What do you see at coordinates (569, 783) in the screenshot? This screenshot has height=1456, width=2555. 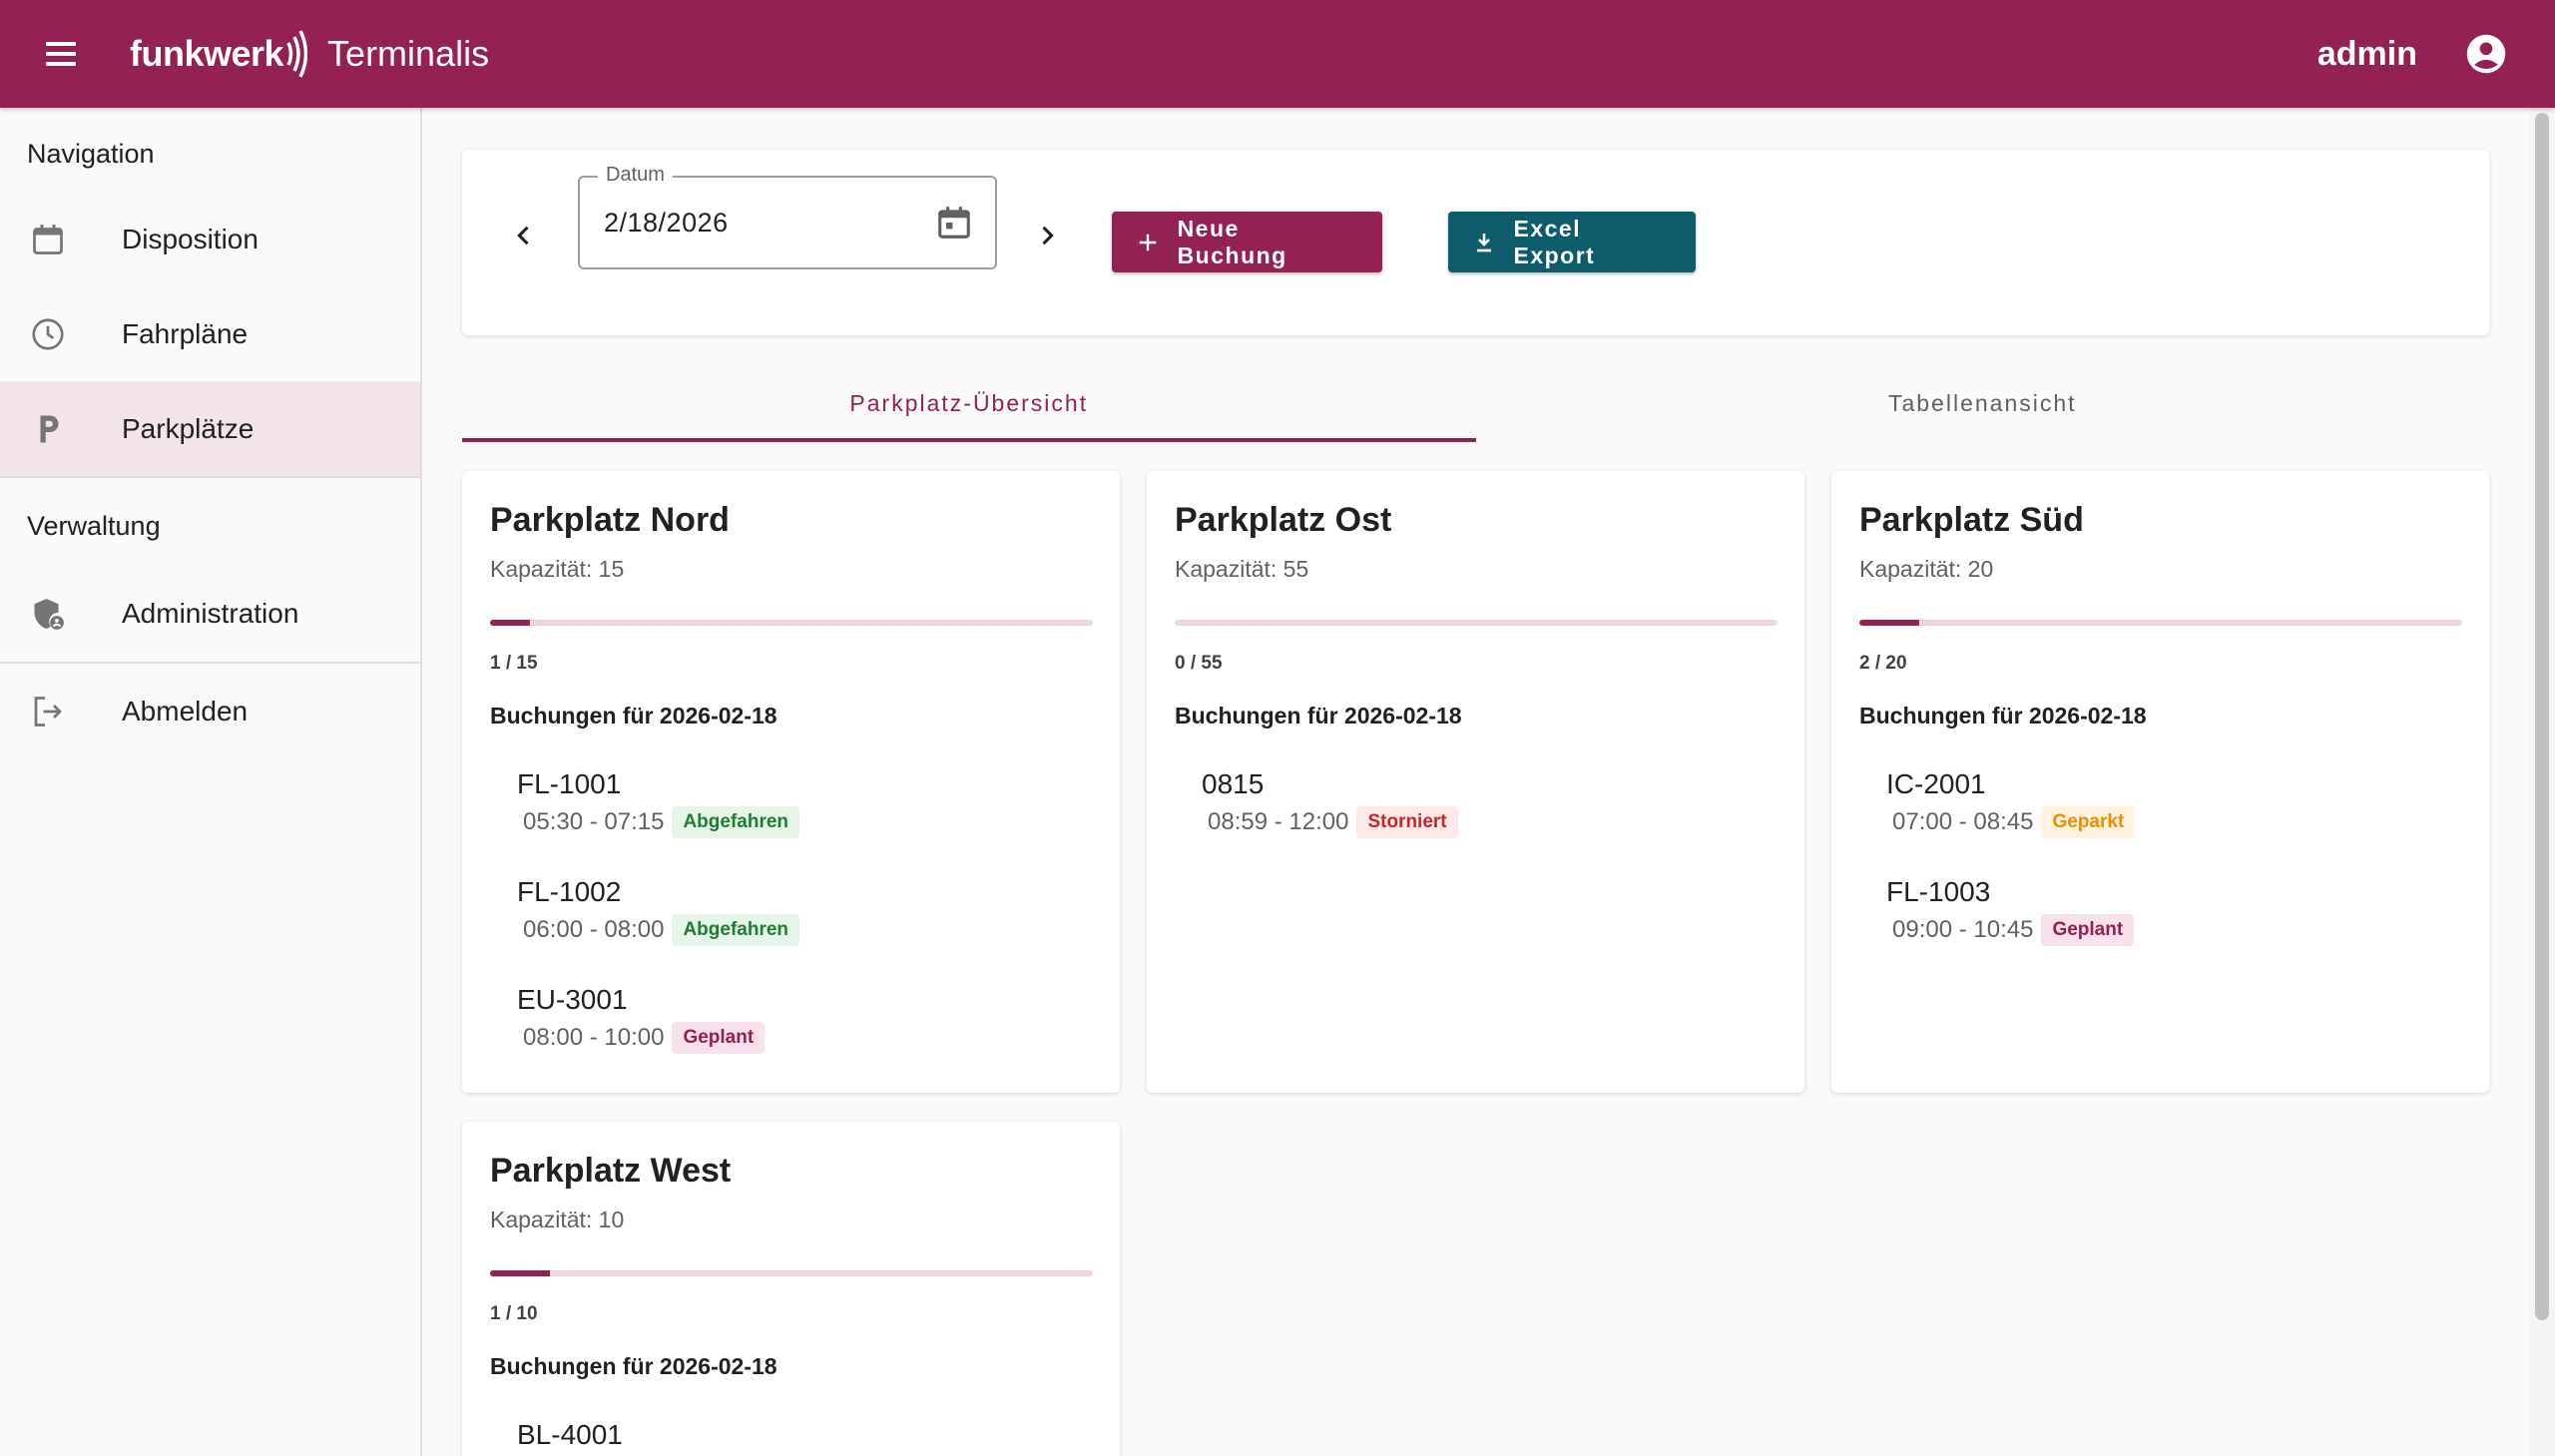 I see `booking-id: FL-1001` at bounding box center [569, 783].